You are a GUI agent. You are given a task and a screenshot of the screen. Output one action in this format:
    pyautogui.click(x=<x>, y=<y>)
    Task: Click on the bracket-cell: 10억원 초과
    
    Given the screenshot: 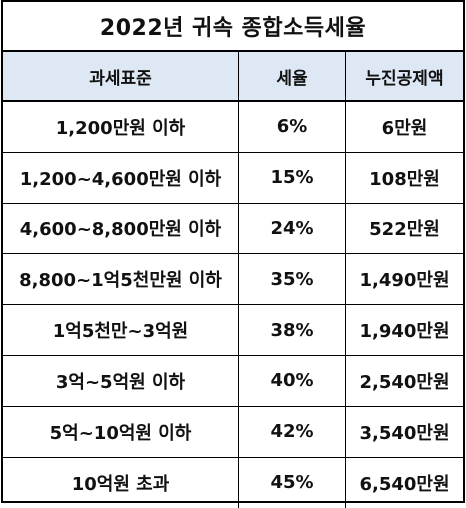 What is the action you would take?
    pyautogui.click(x=121, y=482)
    